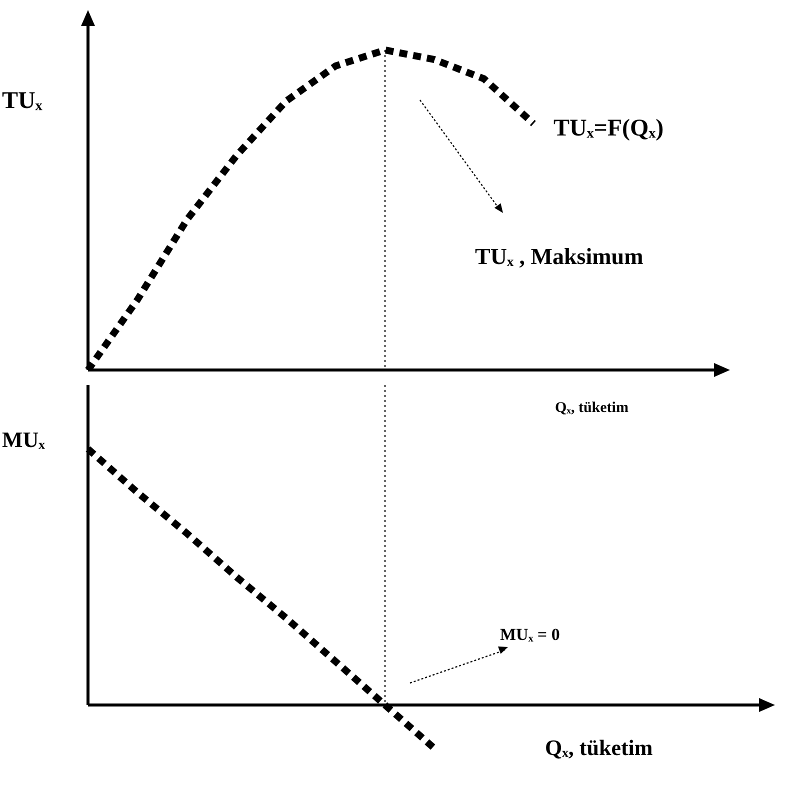 The image size is (800, 788). I want to click on series-label: TUₓ=F(Qₓ), so click(609, 129).